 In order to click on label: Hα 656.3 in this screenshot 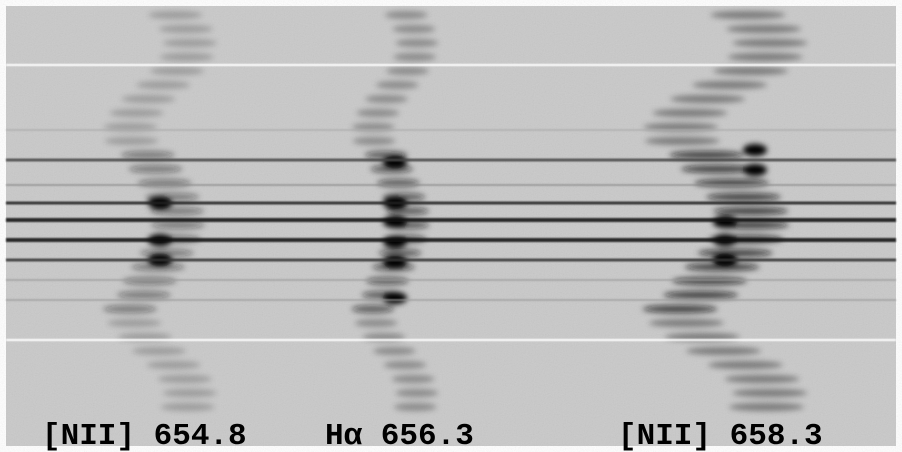, I will do `click(399, 435)`.